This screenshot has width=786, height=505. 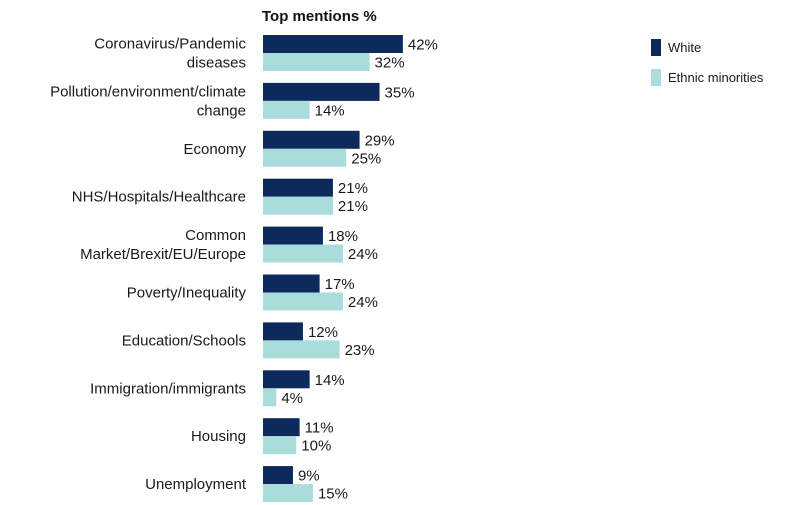 What do you see at coordinates (716, 77) in the screenshot?
I see `legend-label: Ethnic minorities` at bounding box center [716, 77].